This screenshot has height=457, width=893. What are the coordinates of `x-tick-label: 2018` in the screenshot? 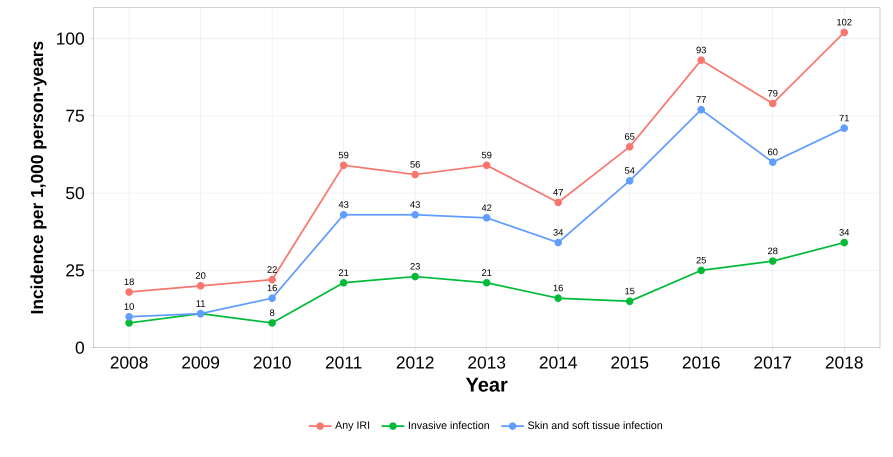 It's located at (844, 362).